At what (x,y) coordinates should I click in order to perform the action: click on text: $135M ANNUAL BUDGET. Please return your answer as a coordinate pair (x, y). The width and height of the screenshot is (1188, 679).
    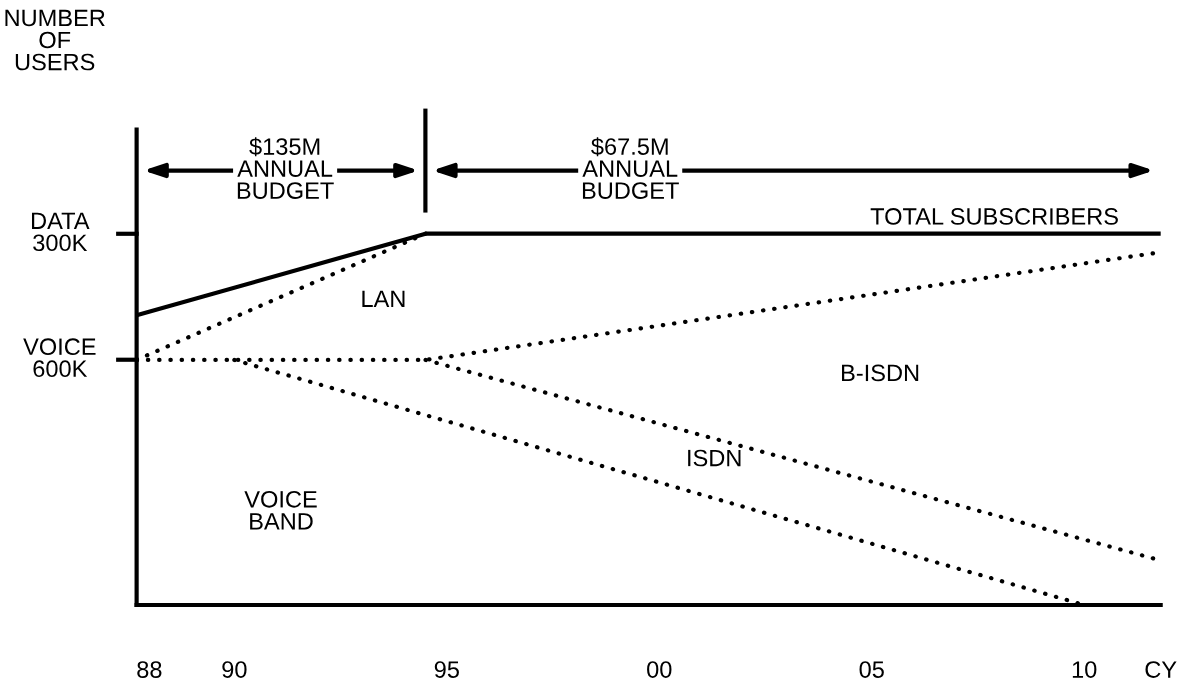
    Looking at the image, I should click on (285, 168).